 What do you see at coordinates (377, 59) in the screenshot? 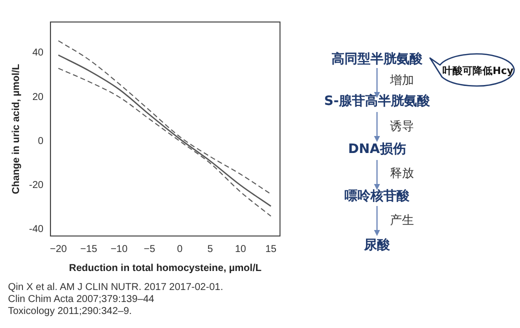
I see `text: 高同型半胱氨酸` at bounding box center [377, 59].